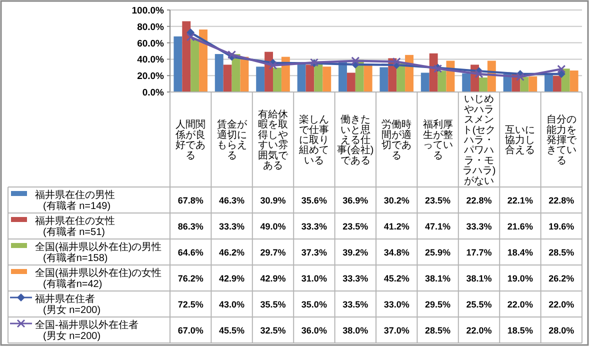  Describe the element at coordinates (75, 200) in the screenshot. I see `legend-label: 福井県在住の男性 (有職者 n=149)` at that location.